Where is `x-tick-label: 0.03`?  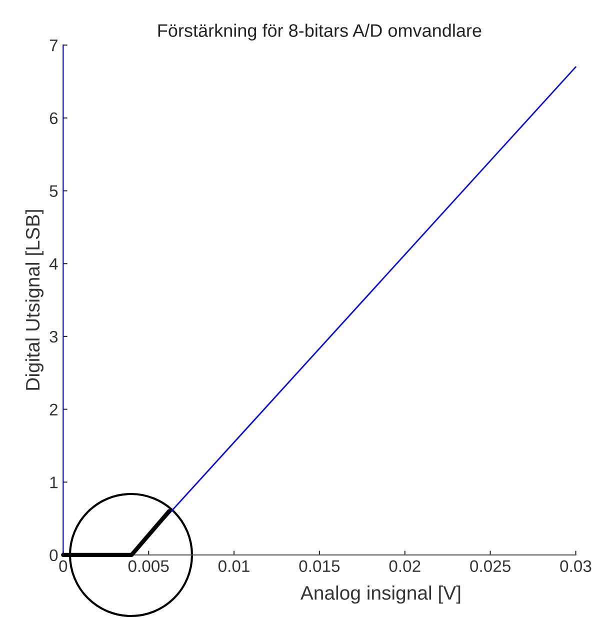 x-tick-label: 0.03 is located at coordinates (576, 566).